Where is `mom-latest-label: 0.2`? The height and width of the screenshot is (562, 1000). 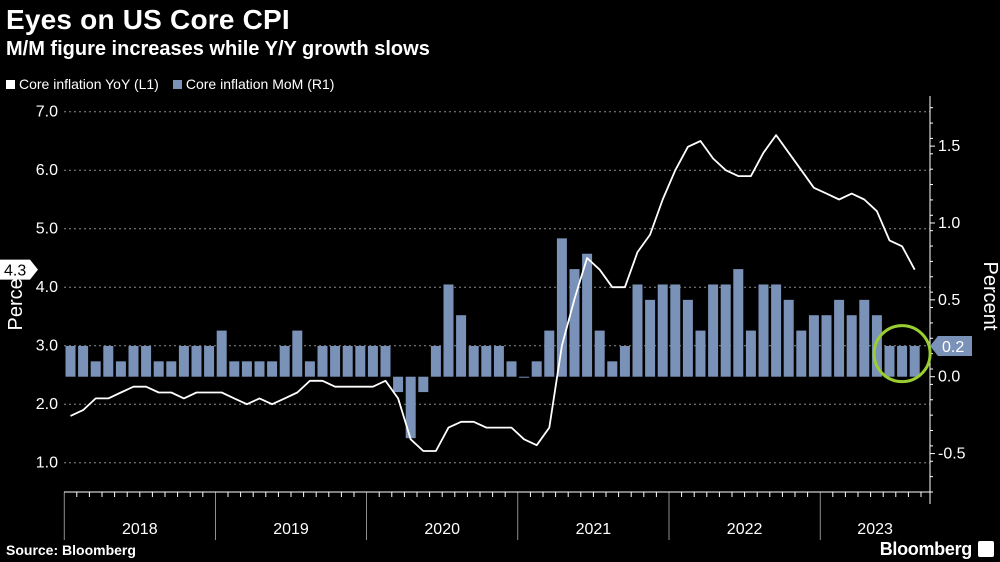 mom-latest-label: 0.2 is located at coordinates (953, 347).